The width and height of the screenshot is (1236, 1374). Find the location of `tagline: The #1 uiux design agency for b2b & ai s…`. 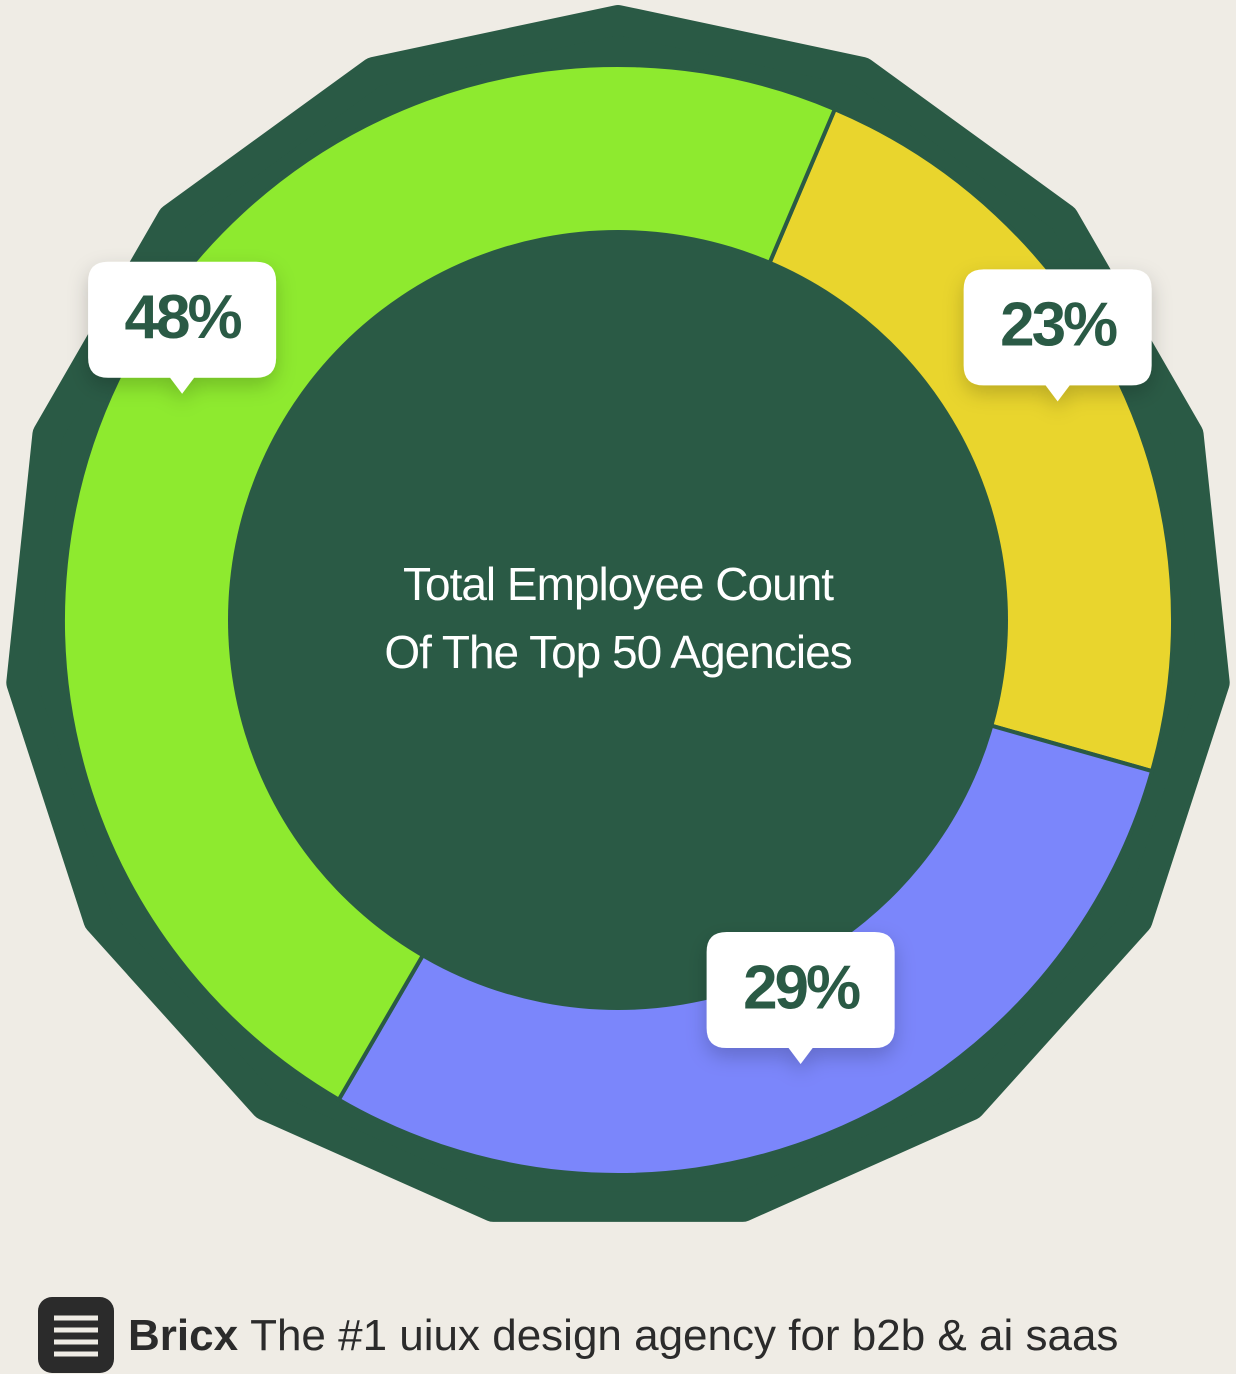

tagline: The #1 uiux design agency for b2b & ai s… is located at coordinates (684, 1335).